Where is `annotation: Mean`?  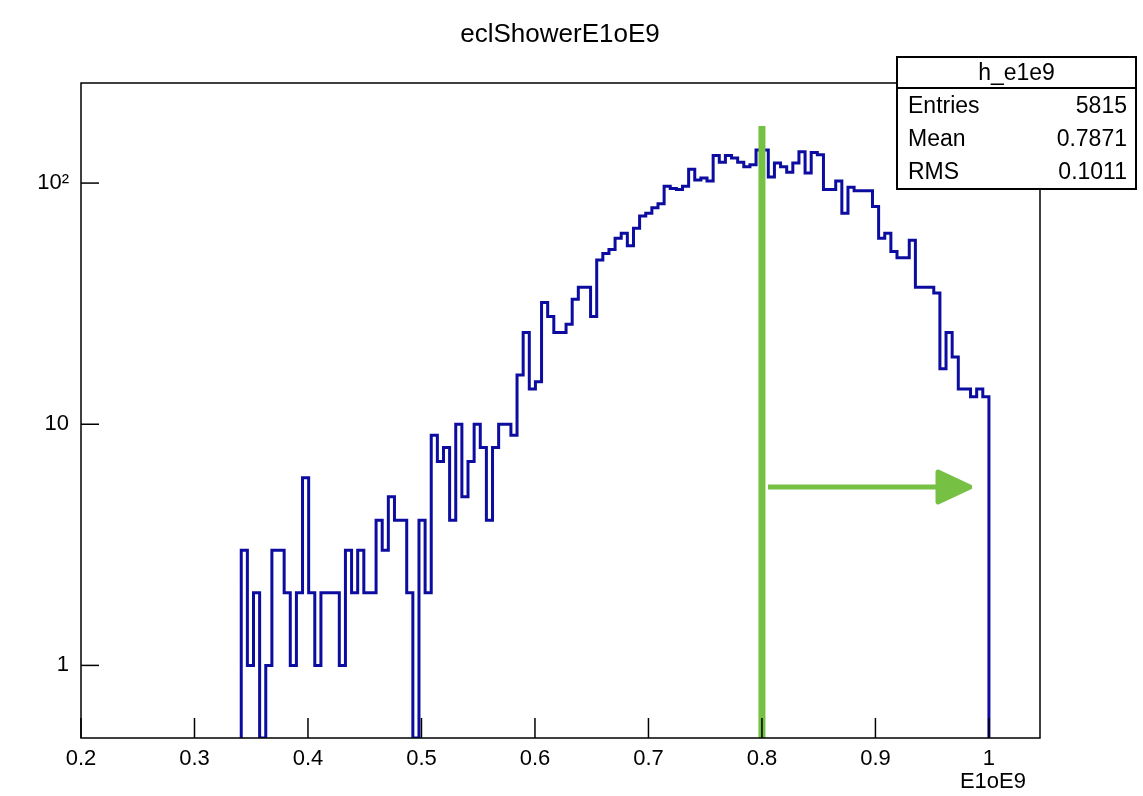
annotation: Mean is located at coordinates (937, 138).